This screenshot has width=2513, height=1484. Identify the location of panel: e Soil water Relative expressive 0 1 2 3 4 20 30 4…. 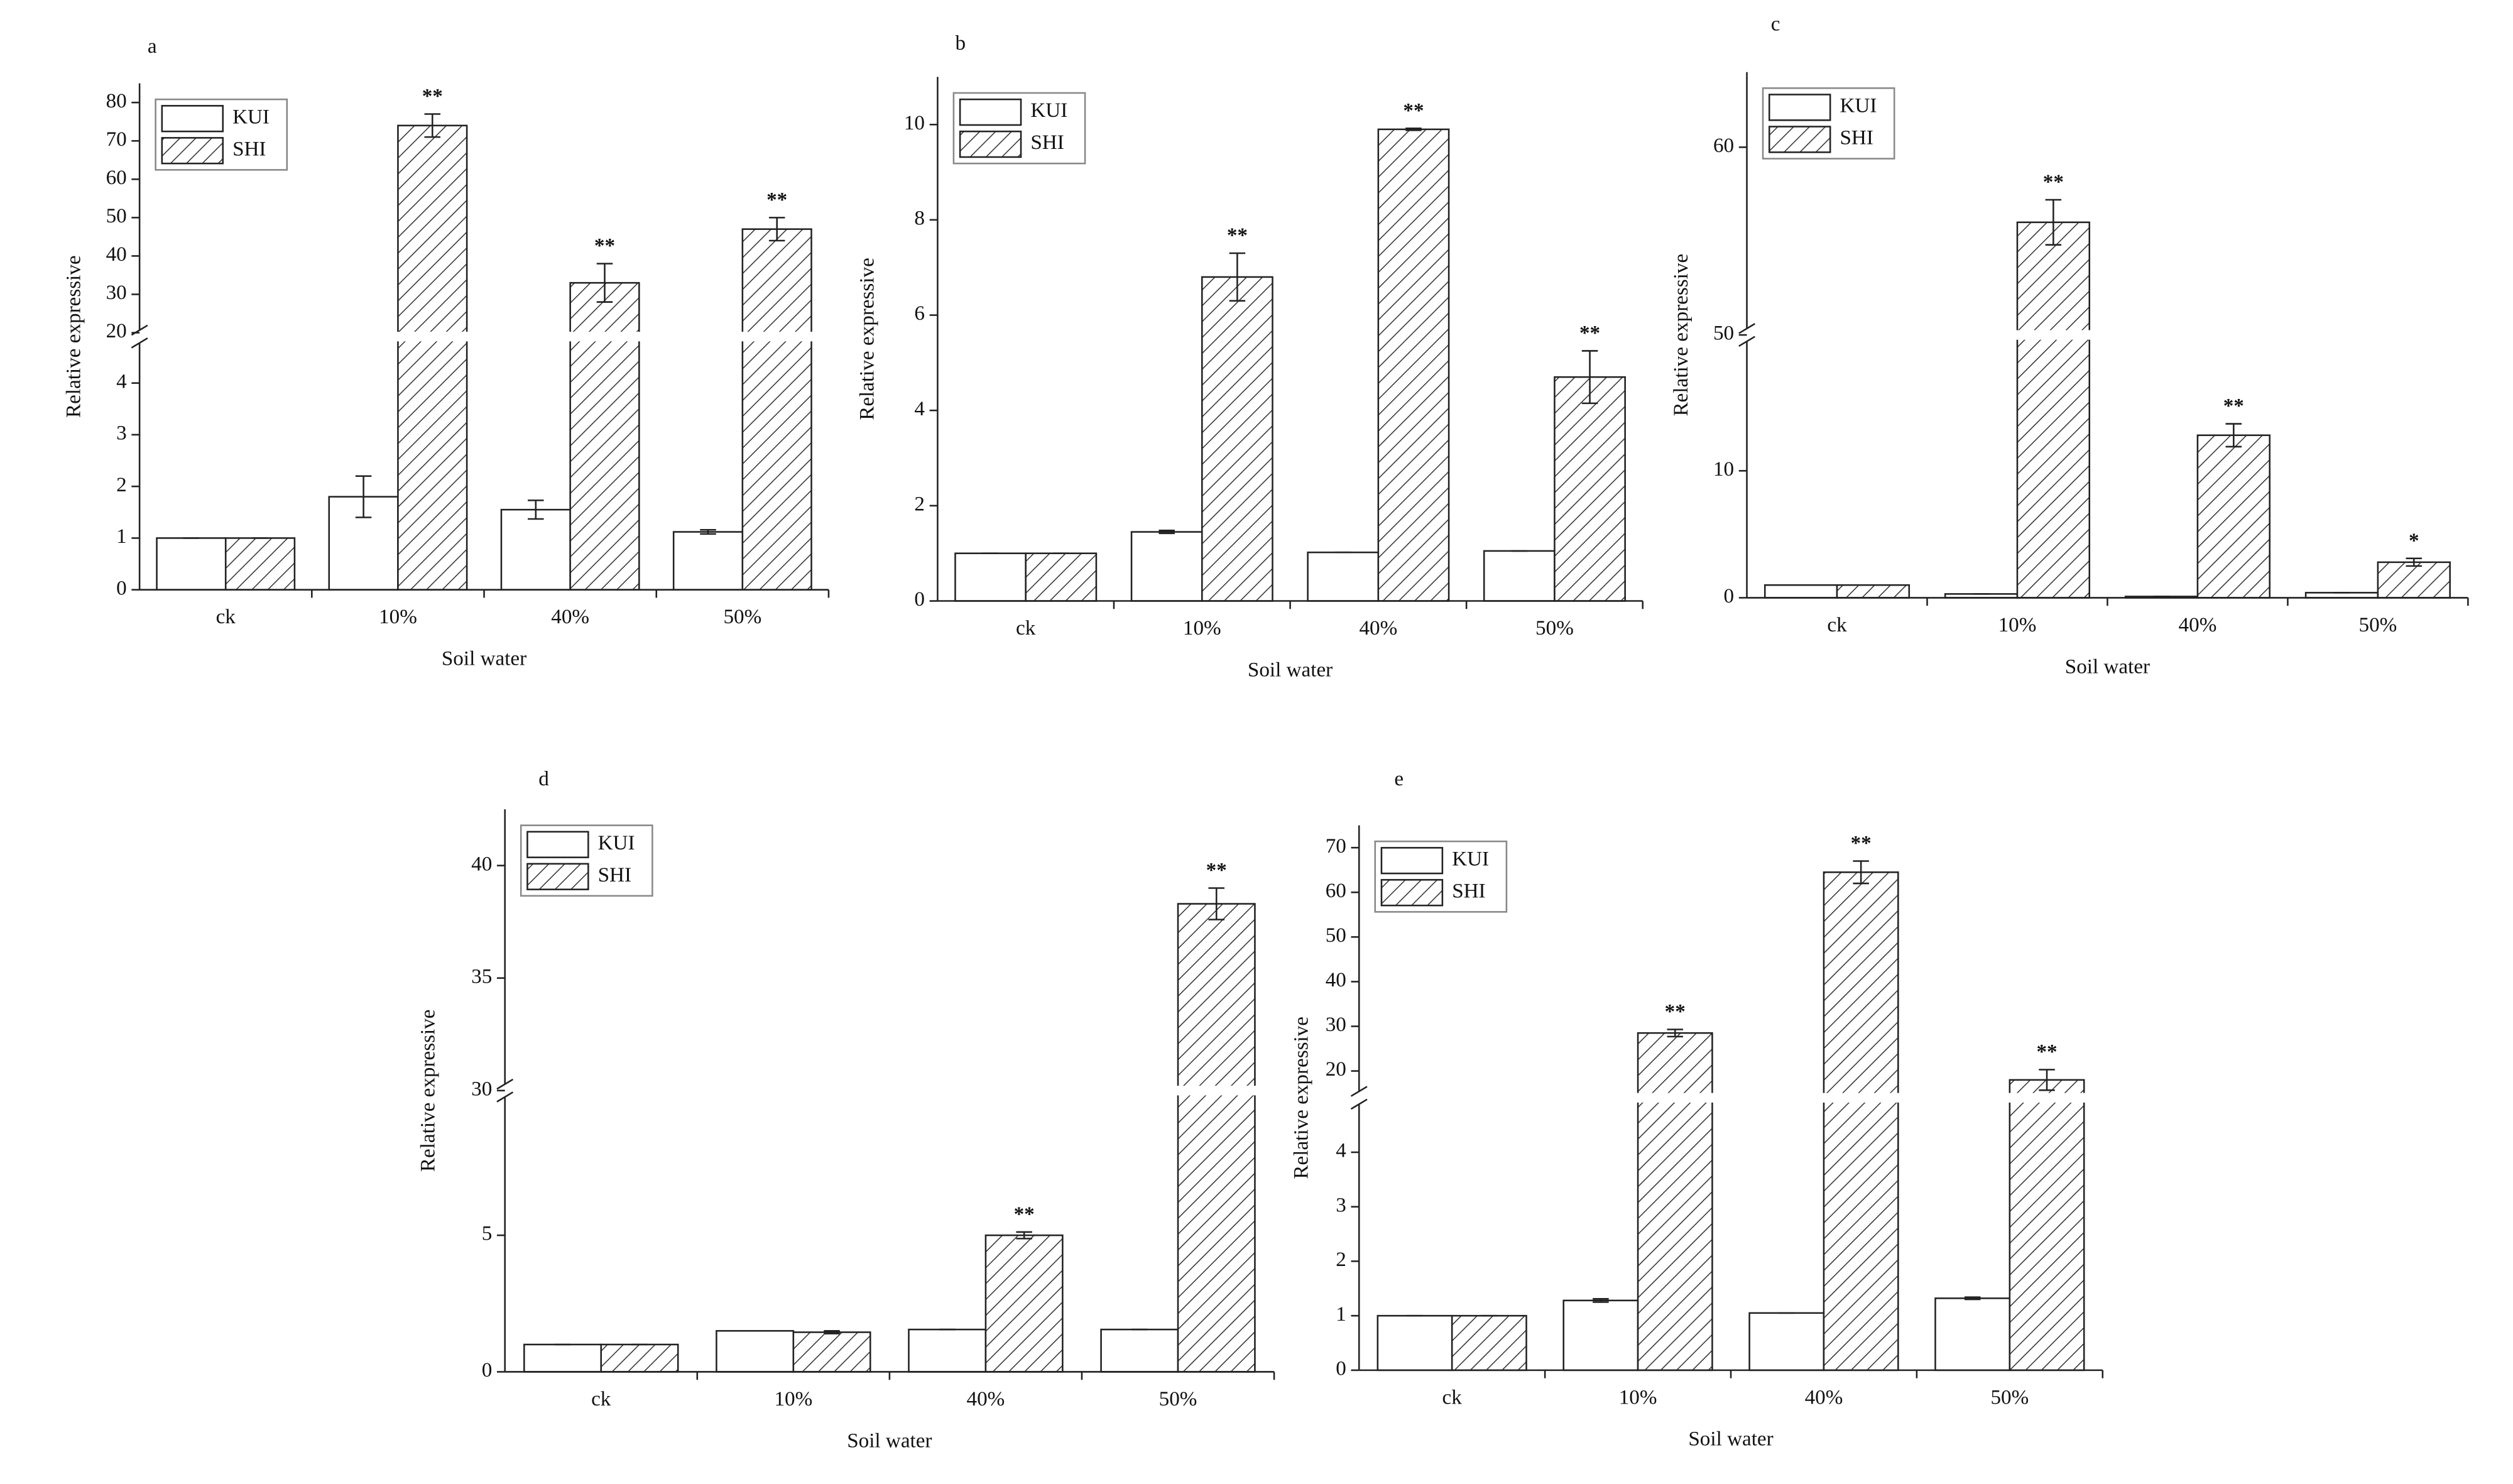
(1697, 1109).